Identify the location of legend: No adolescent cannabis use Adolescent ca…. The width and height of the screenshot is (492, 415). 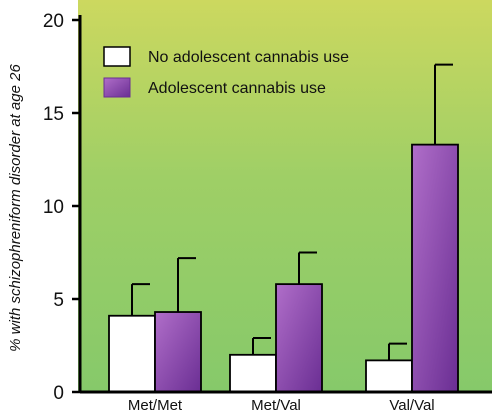
(226, 72).